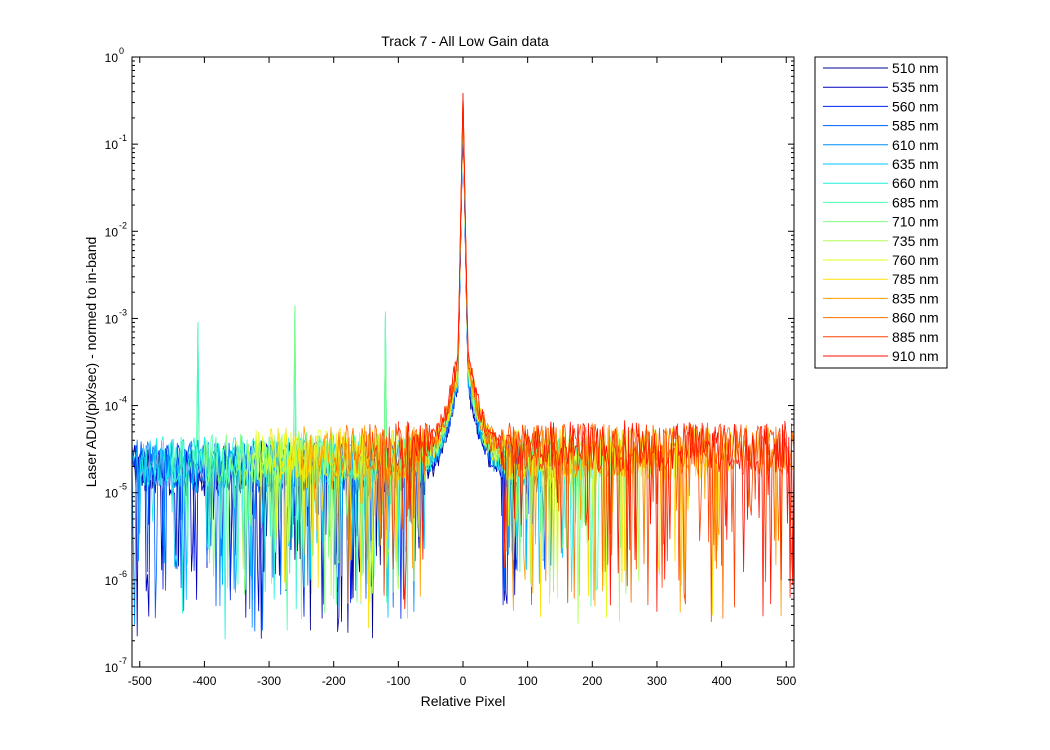  I want to click on x-tick-label: -400, so click(204, 681).